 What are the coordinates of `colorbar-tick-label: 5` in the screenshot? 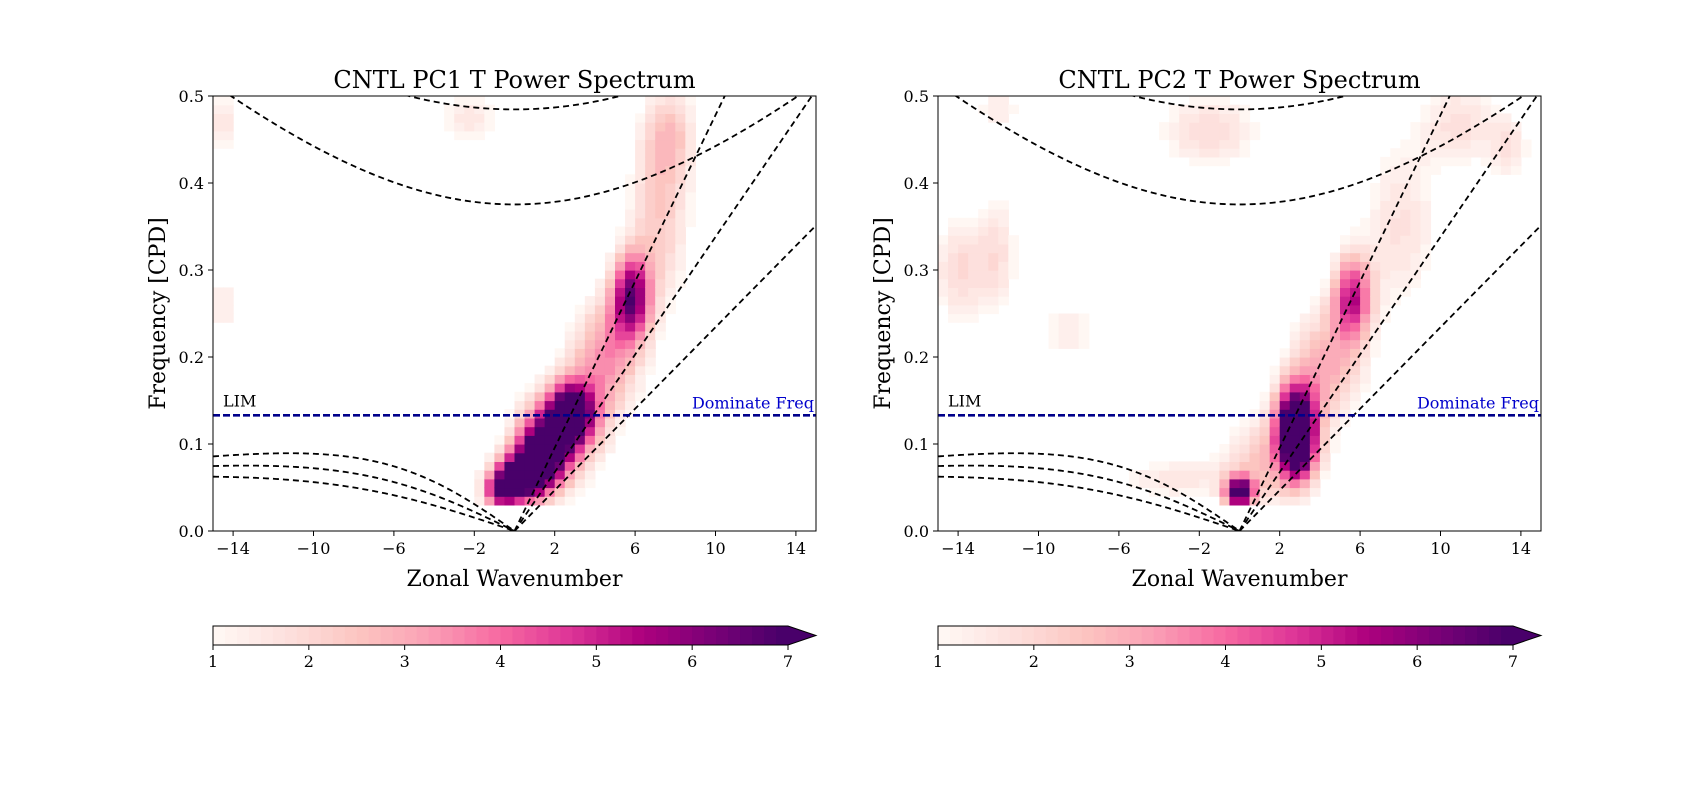 It's located at (1321, 661).